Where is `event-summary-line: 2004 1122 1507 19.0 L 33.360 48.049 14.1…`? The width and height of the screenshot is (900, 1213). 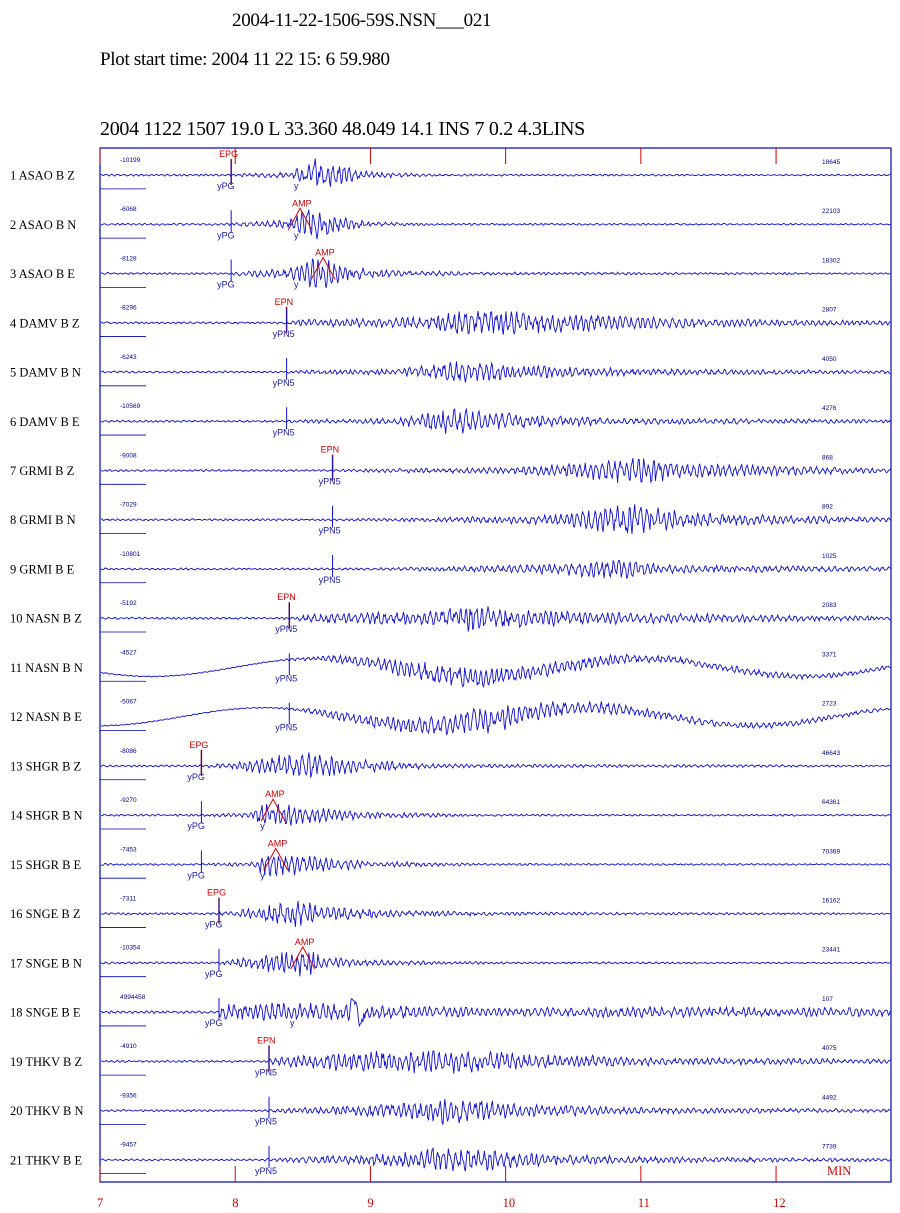 event-summary-line: 2004 1122 1507 19.0 L 33.360 48.049 14.1… is located at coordinates (343, 129).